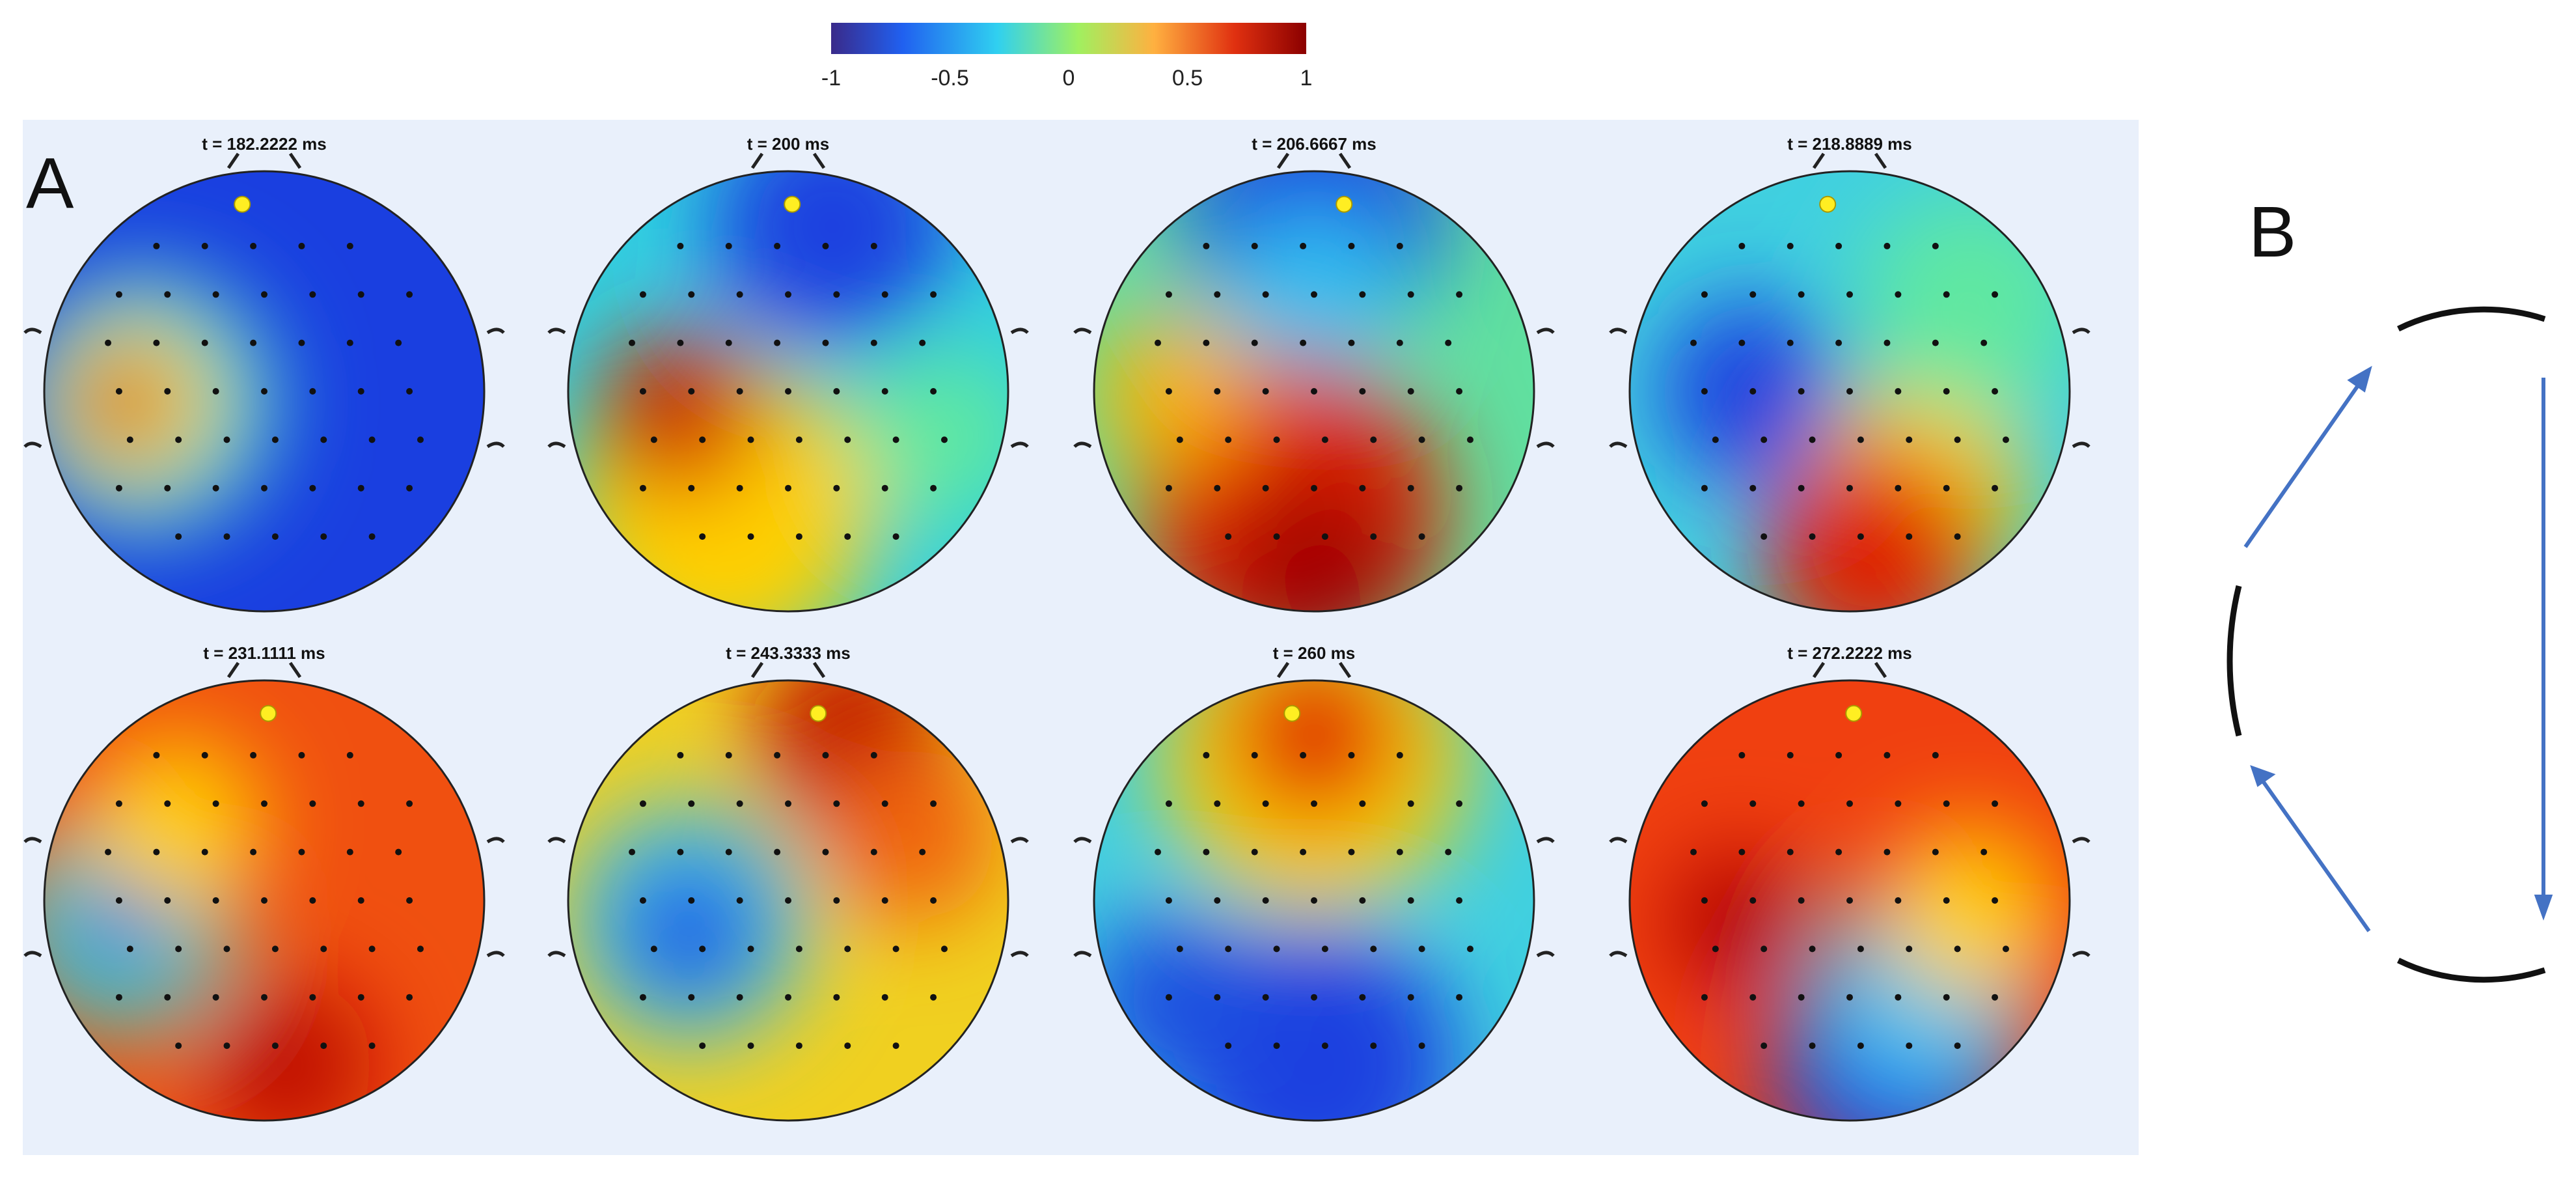 The height and width of the screenshot is (1185, 2576). I want to click on topomap: t = 182.2222 ms, so click(264, 373).